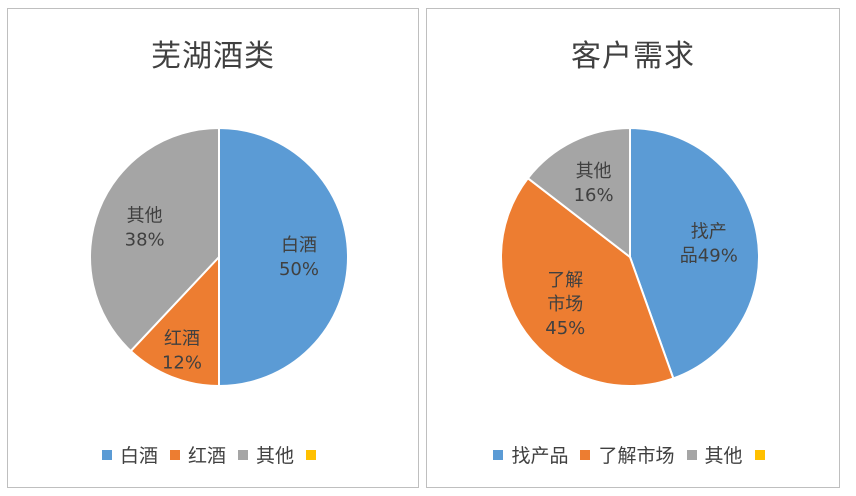 Image resolution: width=856 pixels, height=496 pixels. Describe the element at coordinates (145, 228) in the screenshot. I see `pie-data-label: 其他 38%` at that location.